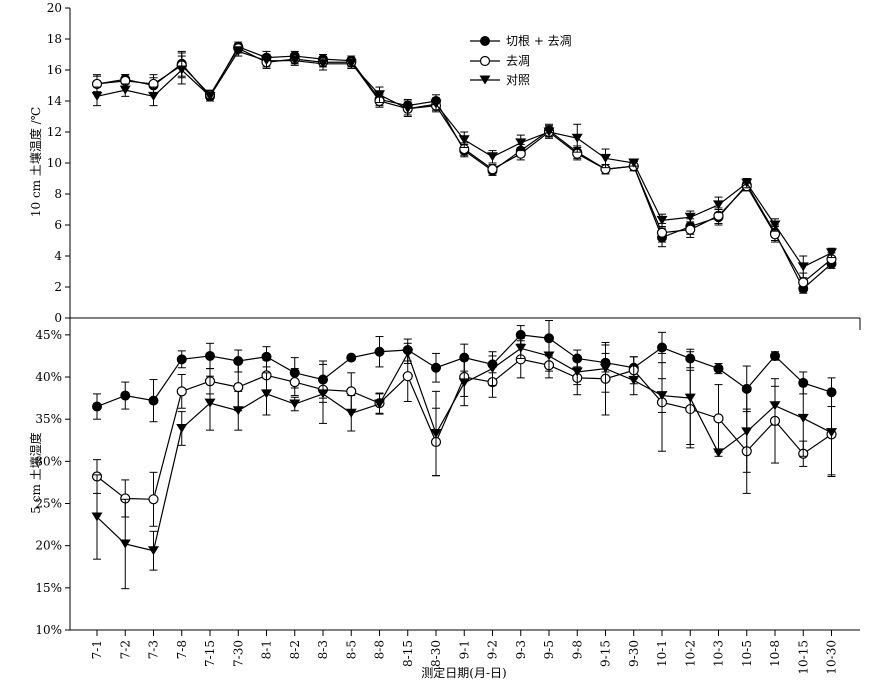 Image resolution: width=883 pixels, height=688 pixels. I want to click on y-tick-label: 8, so click(58, 194).